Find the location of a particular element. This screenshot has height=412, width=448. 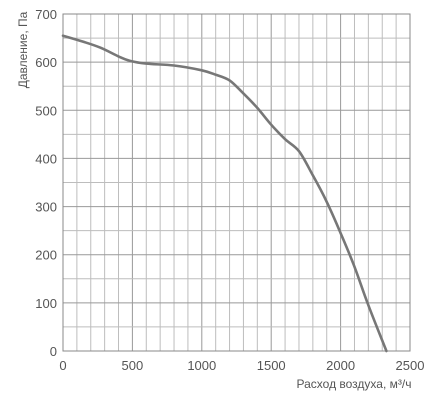

y-axis-label: Давление, Па is located at coordinates (23, 49).